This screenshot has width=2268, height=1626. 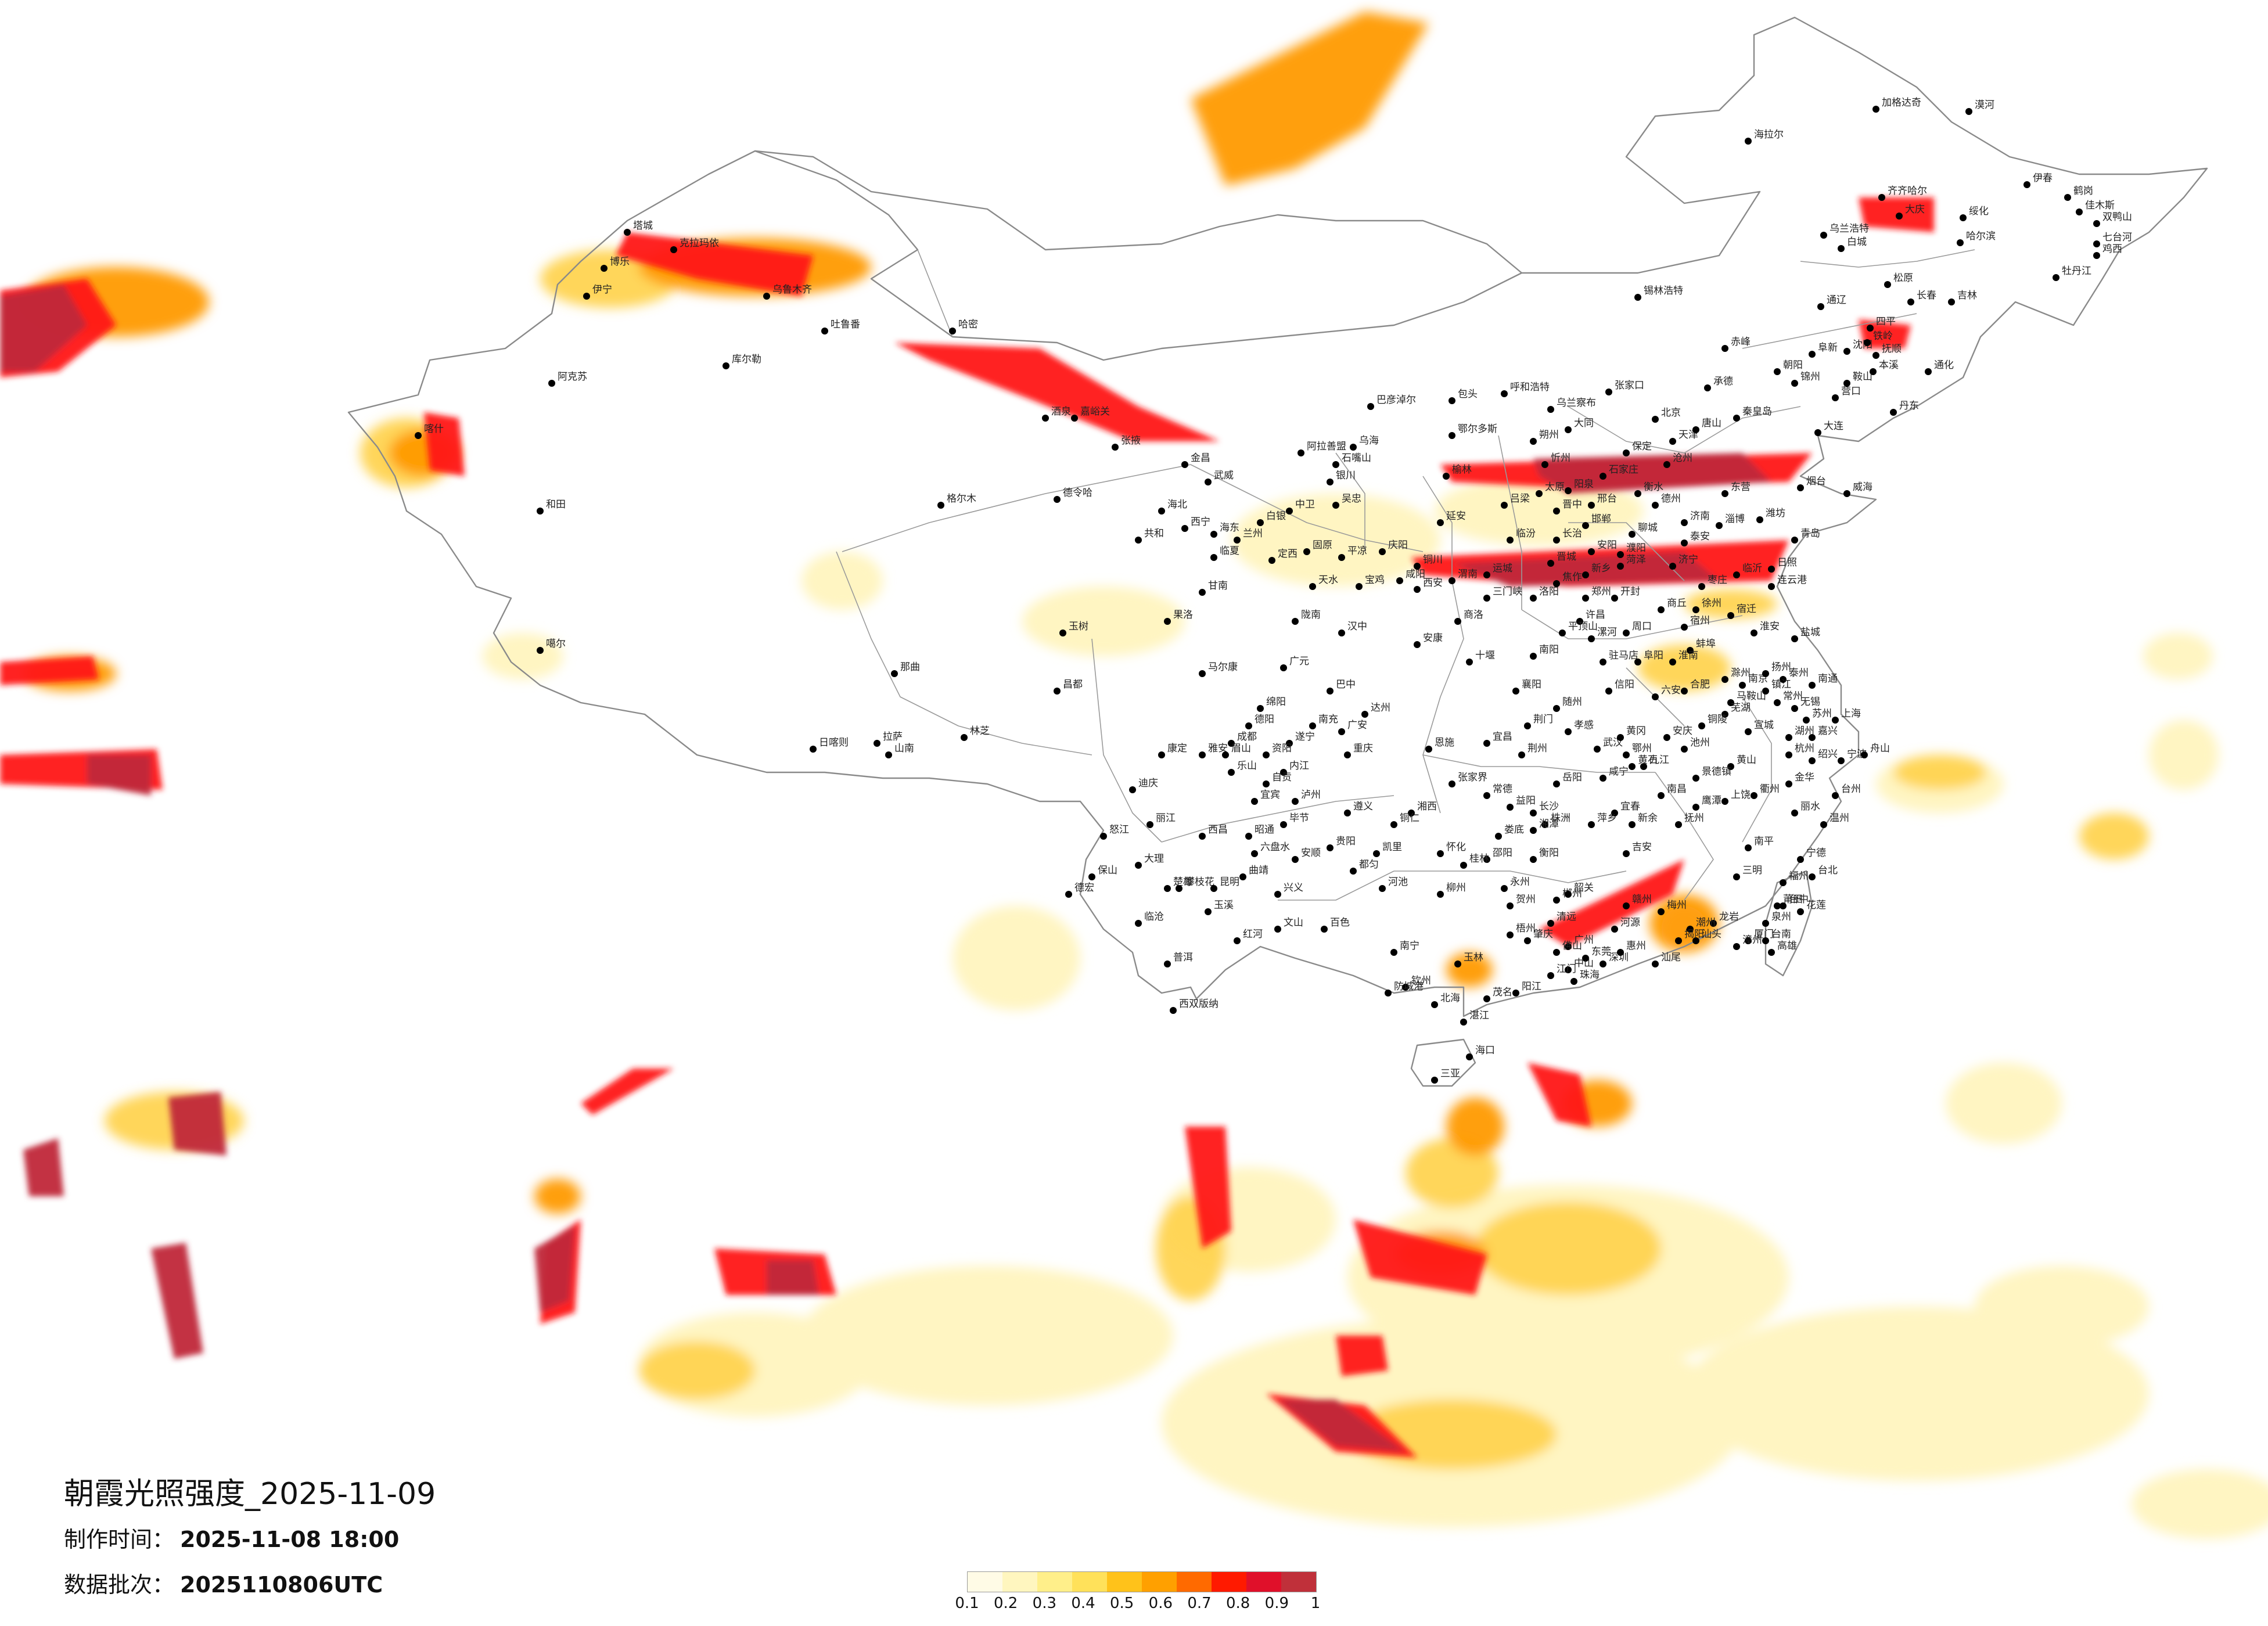 I want to click on city: 青岛, so click(x=1805, y=536).